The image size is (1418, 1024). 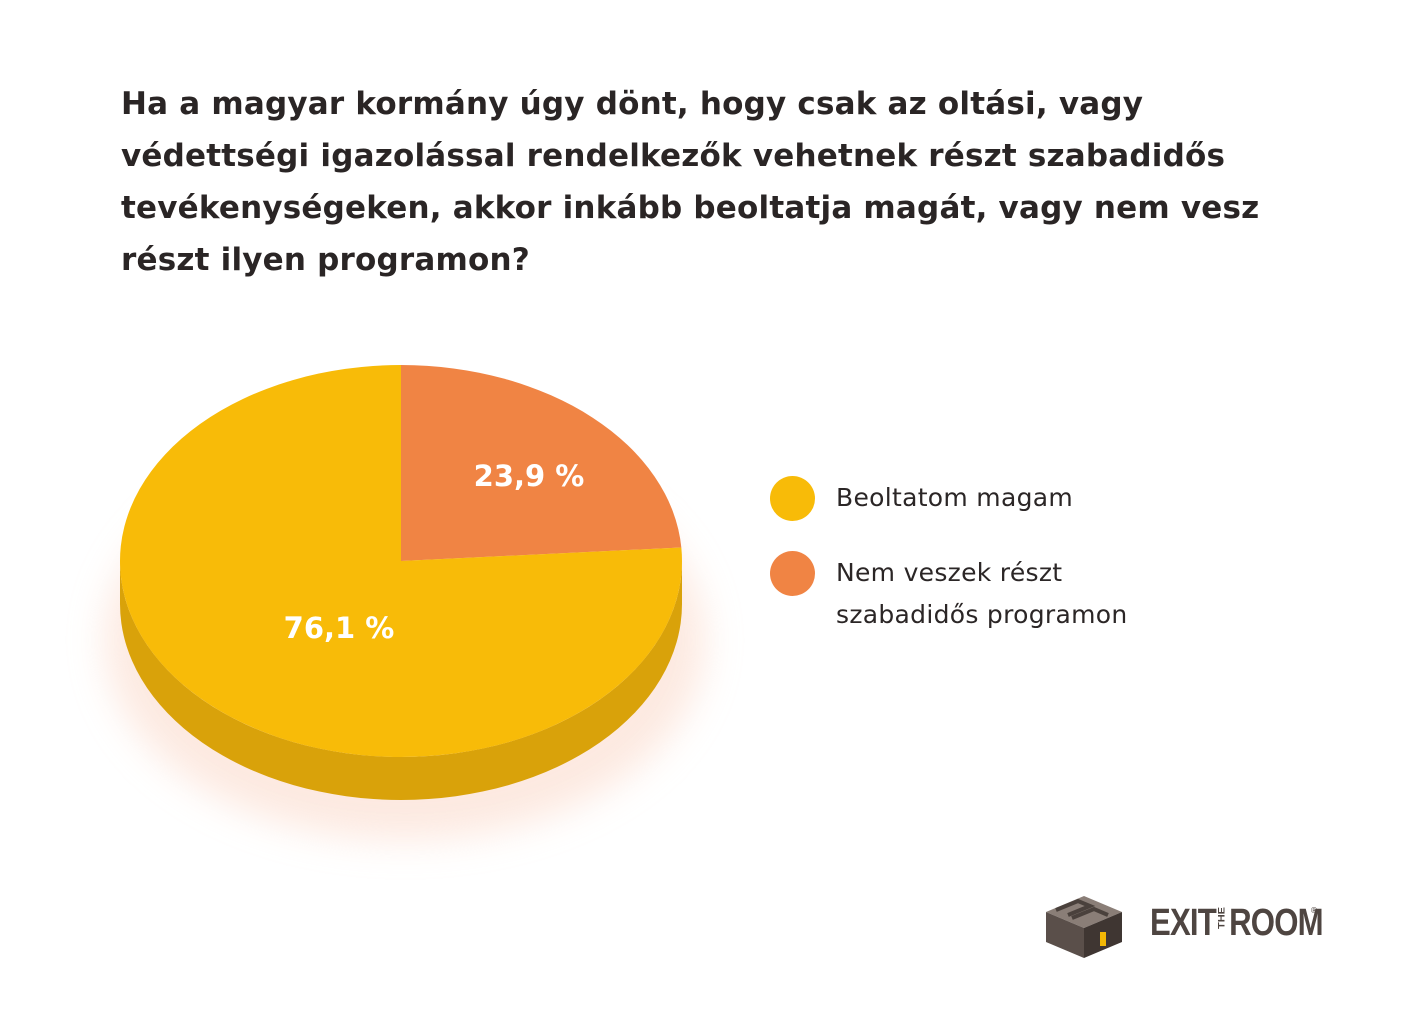 What do you see at coordinates (1314, 910) in the screenshot?
I see `logo-registered: ®` at bounding box center [1314, 910].